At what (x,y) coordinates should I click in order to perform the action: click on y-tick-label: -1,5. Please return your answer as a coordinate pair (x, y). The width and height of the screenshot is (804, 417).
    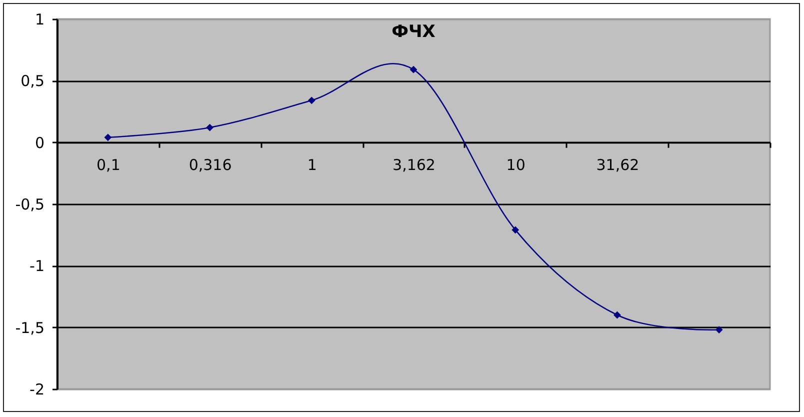
    Looking at the image, I should click on (29, 327).